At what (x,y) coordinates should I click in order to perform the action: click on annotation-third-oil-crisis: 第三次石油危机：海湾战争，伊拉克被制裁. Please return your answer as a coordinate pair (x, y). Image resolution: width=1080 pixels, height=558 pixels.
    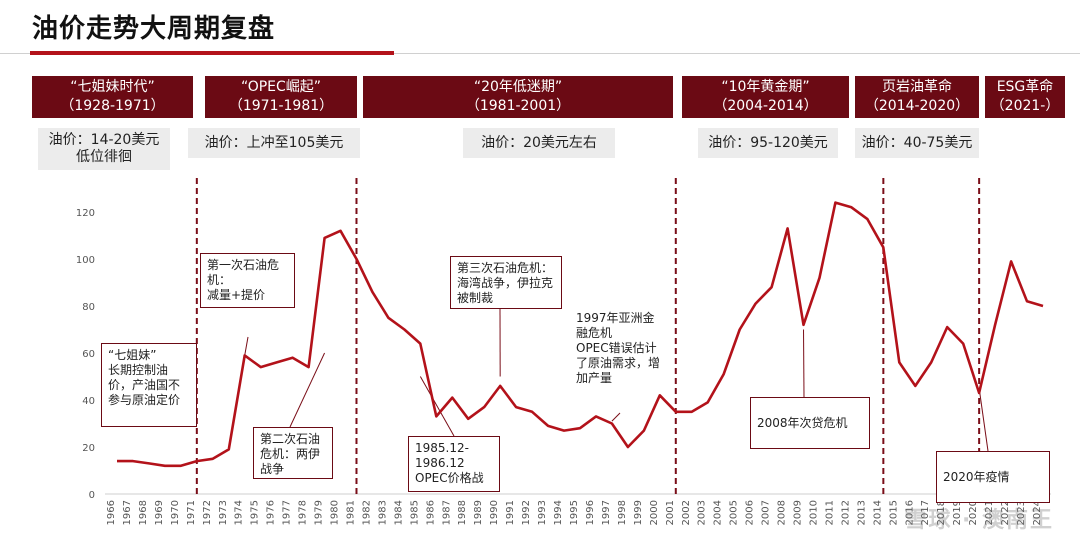
    Looking at the image, I should click on (506, 282).